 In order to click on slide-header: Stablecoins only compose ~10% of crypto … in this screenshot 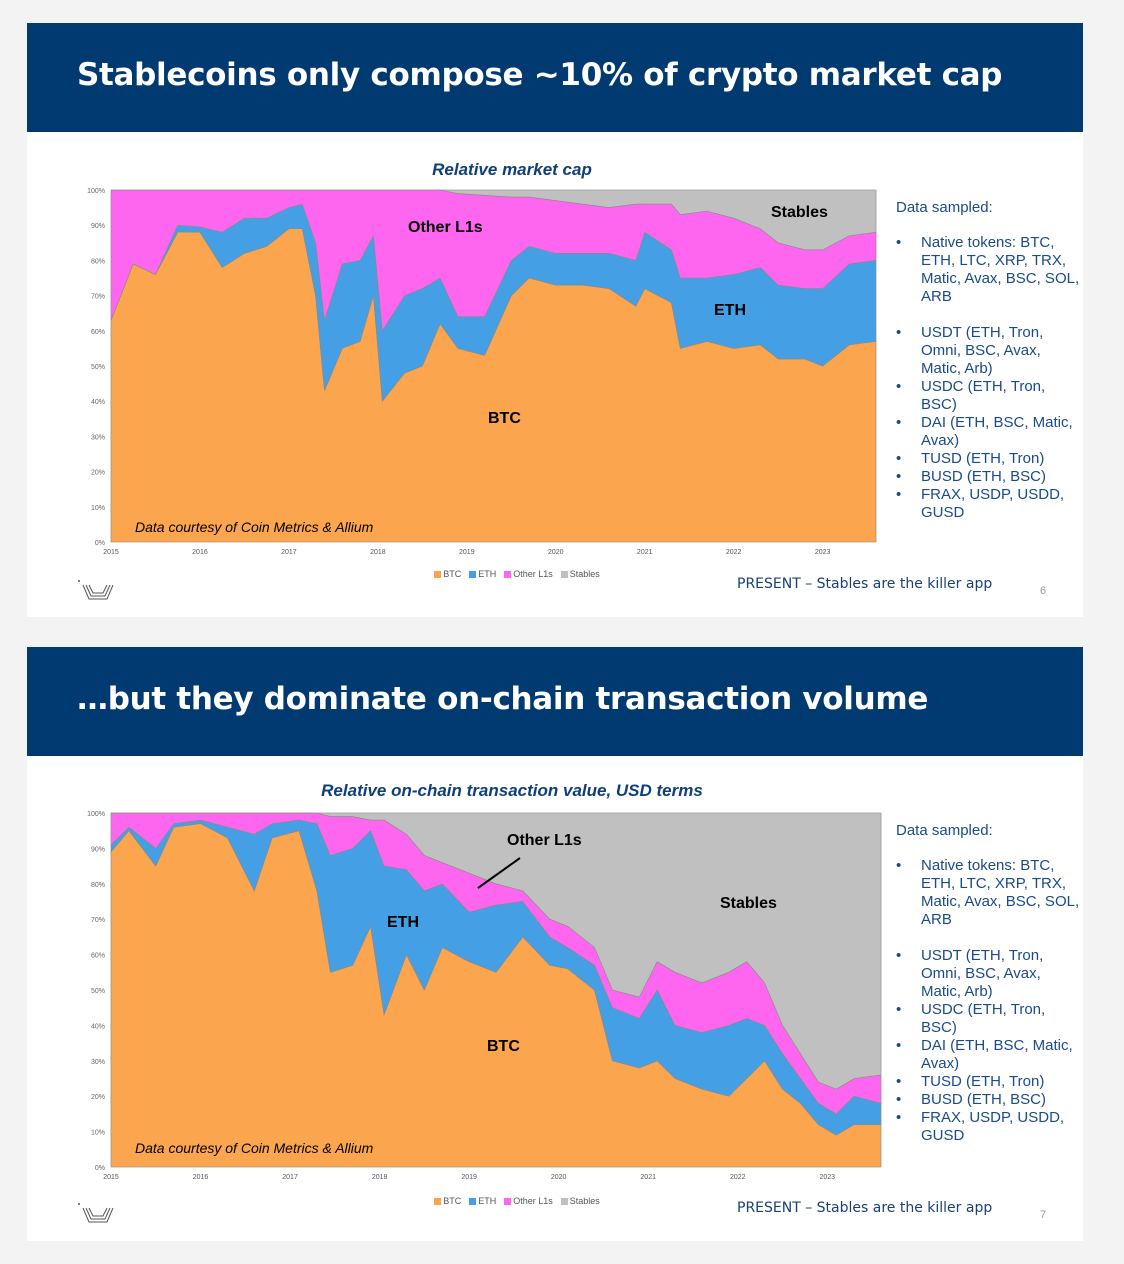, I will do `click(555, 77)`.